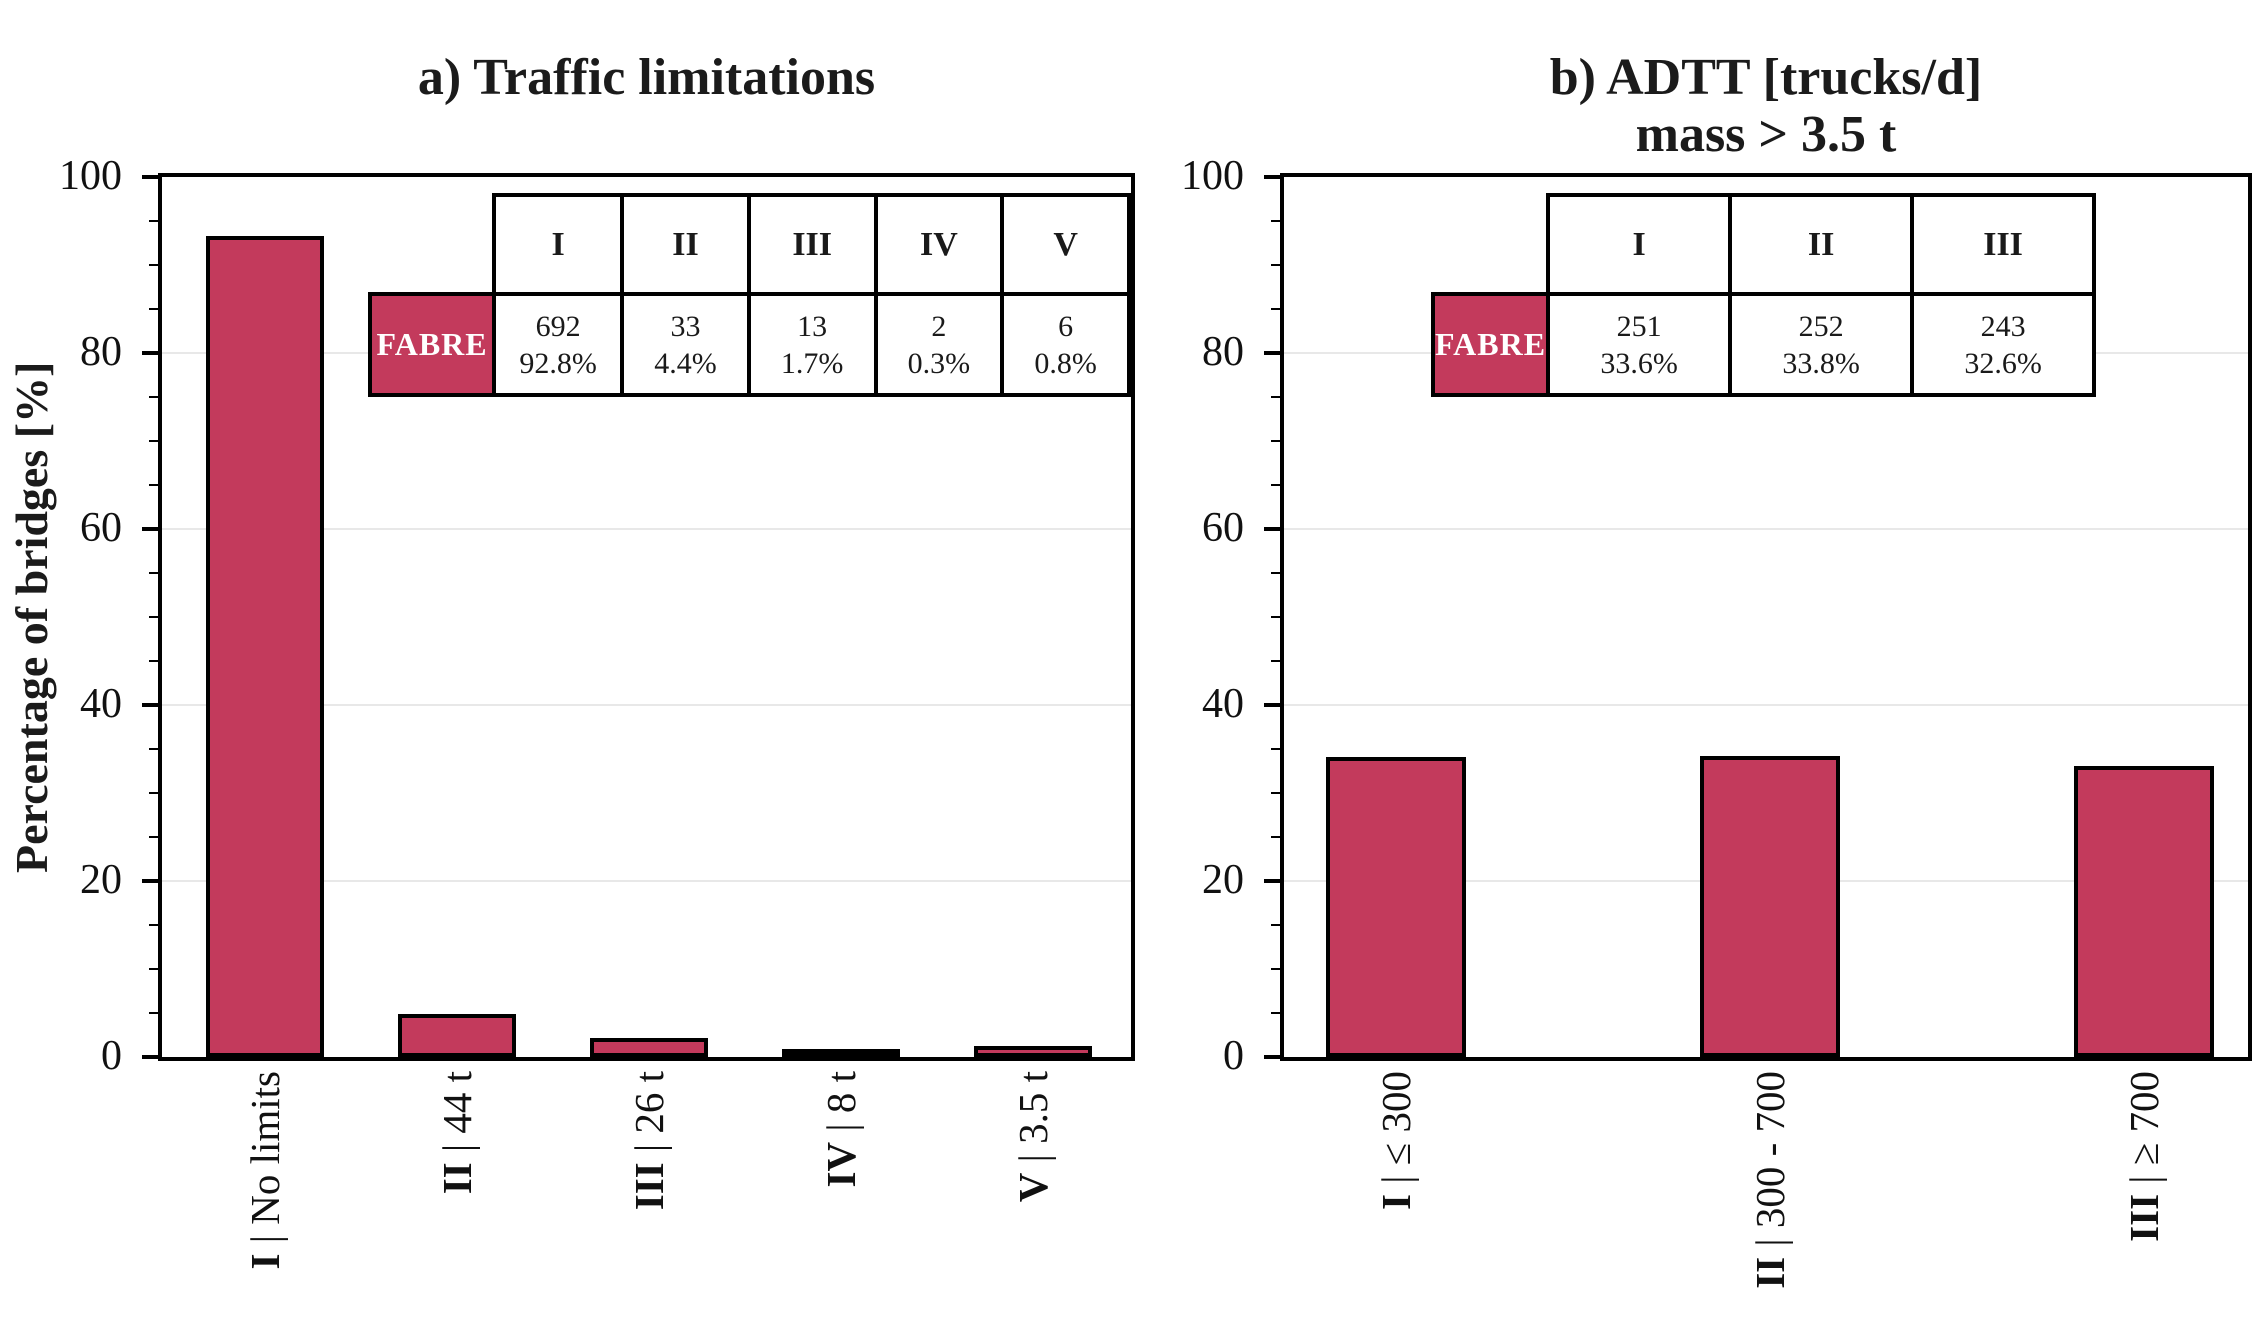  Describe the element at coordinates (2144, 911) in the screenshot. I see `bar-III` at that location.